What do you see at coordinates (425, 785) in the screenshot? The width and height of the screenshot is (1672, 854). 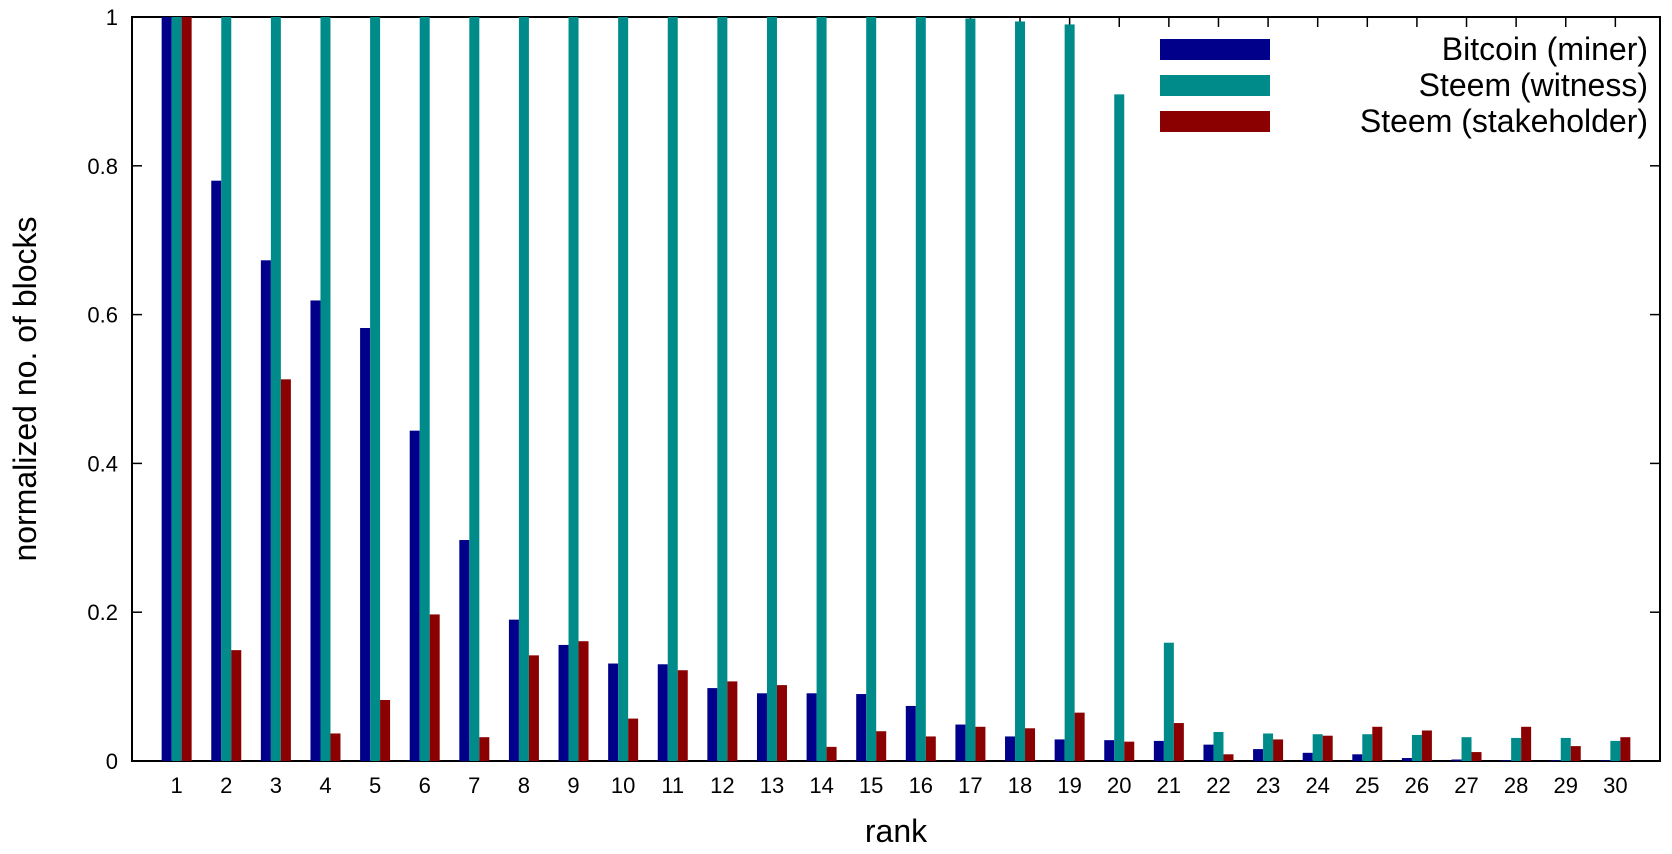 I see `x-tick-label: 6` at bounding box center [425, 785].